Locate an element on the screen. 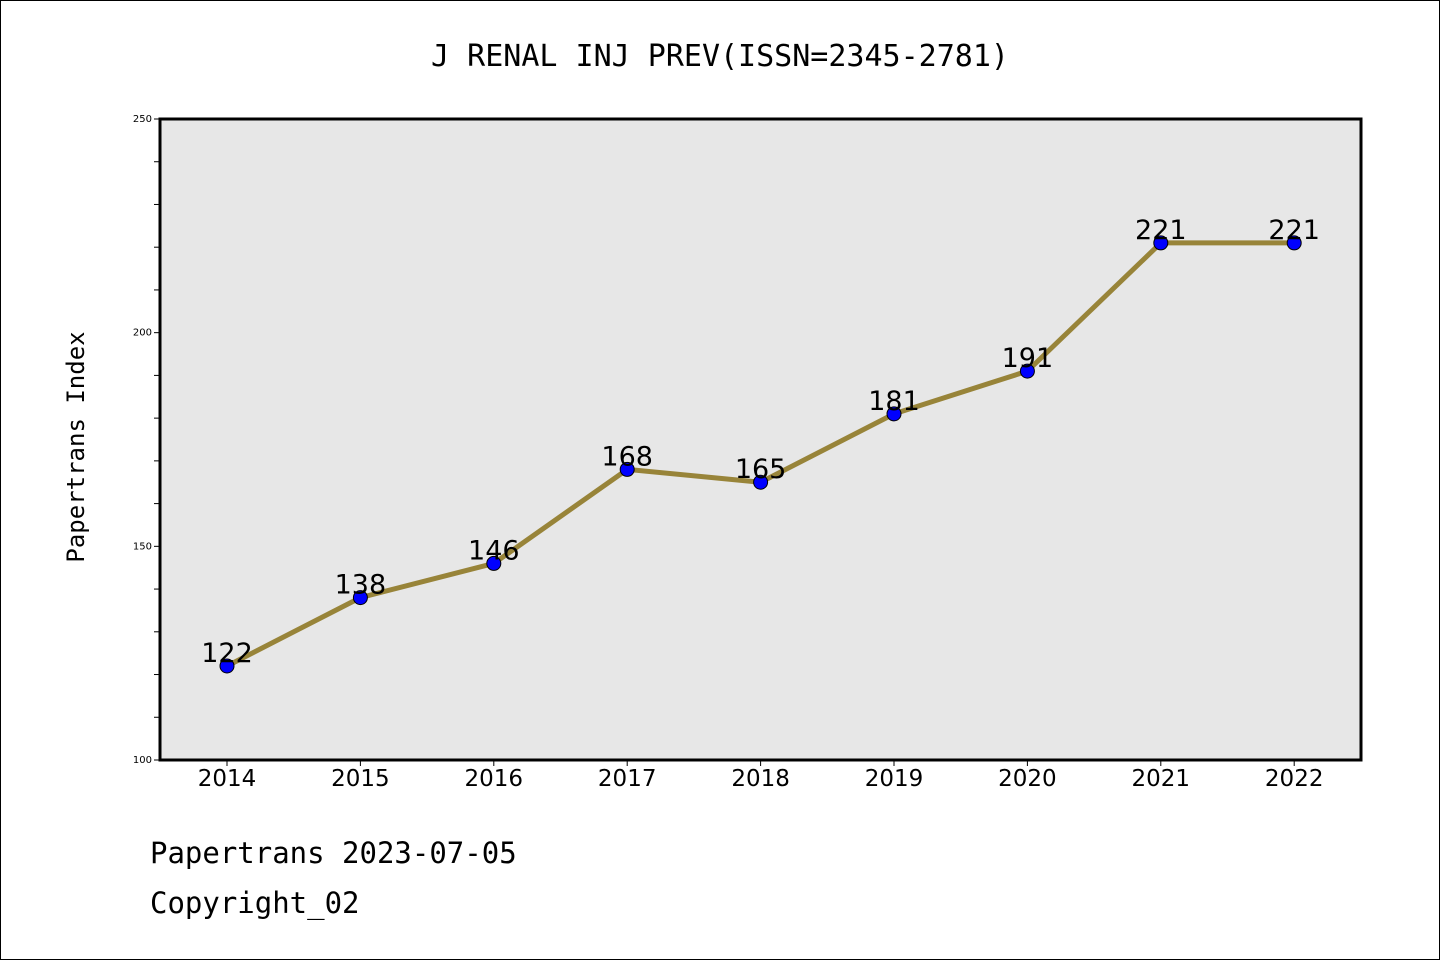 The height and width of the screenshot is (960, 1440). x-axis: 2014 2015 2016 2017 2018 2019 2020 2021 2022 is located at coordinates (761, 776).